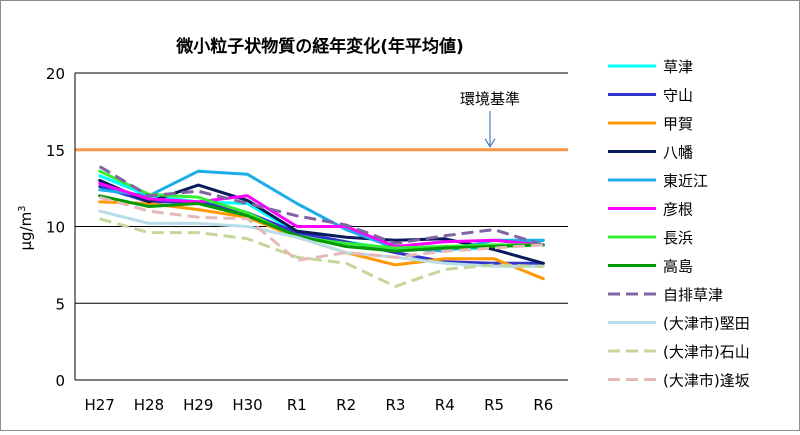 The image size is (800, 435). Describe the element at coordinates (678, 153) in the screenshot. I see `legend-label: 八幡` at that location.